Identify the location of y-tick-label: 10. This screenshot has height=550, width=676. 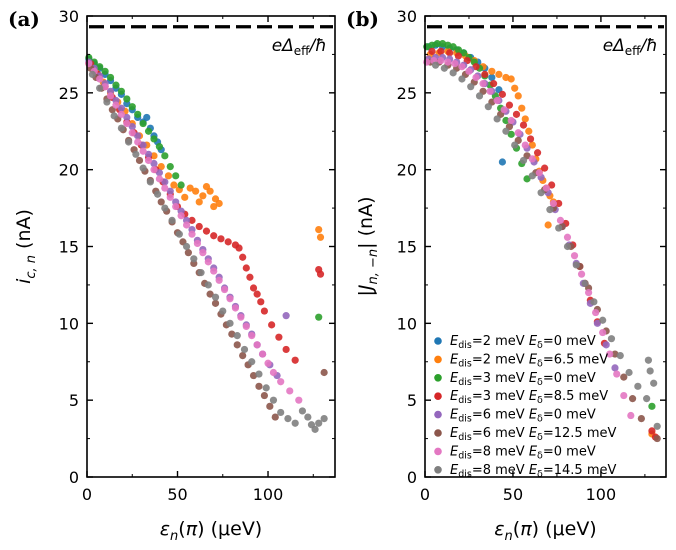
(407, 323).